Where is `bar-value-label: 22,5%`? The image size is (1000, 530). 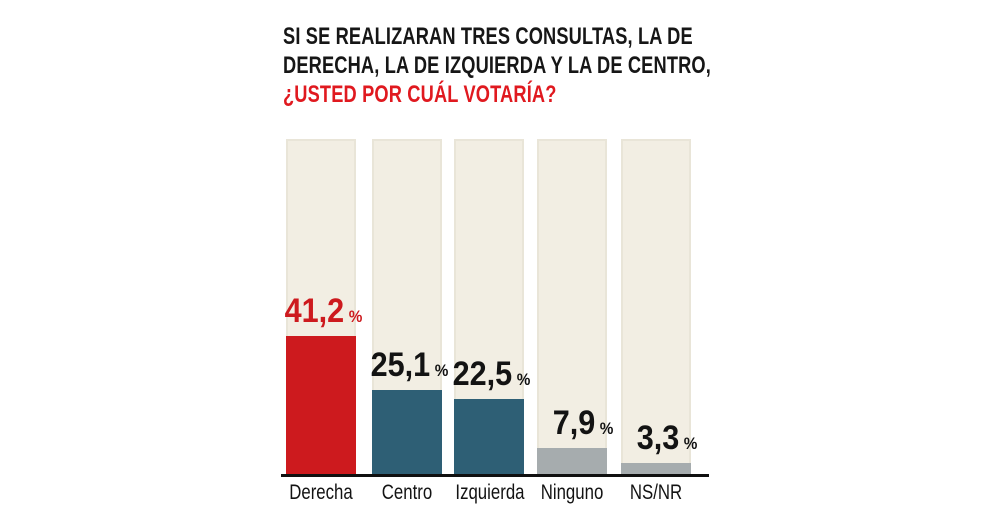 bar-value-label: 22,5% is located at coordinates (491, 374).